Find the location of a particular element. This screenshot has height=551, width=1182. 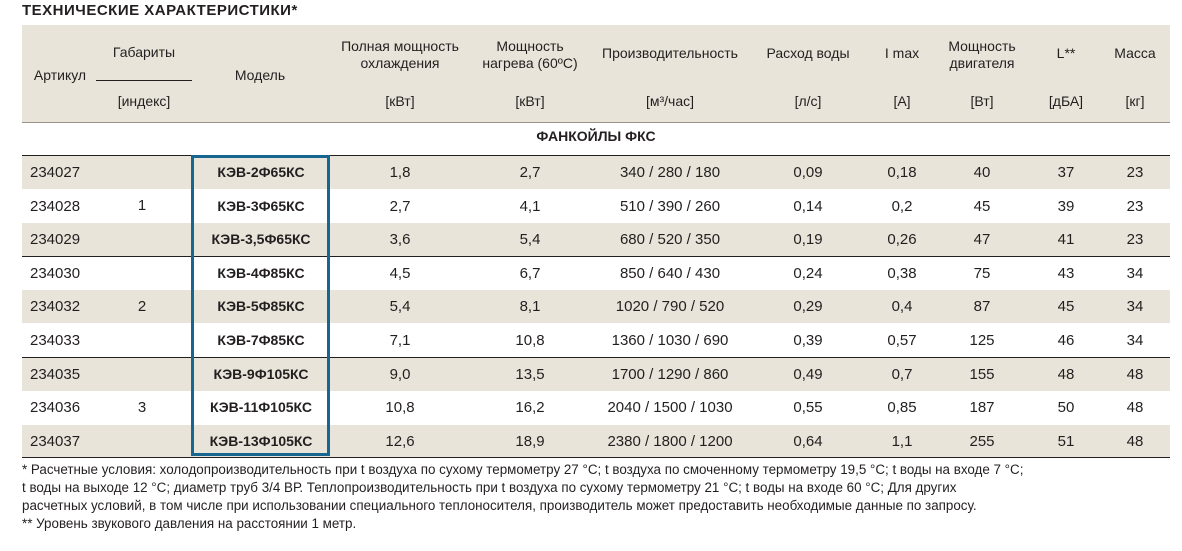

cell-heating: 10,8 is located at coordinates (530, 340).